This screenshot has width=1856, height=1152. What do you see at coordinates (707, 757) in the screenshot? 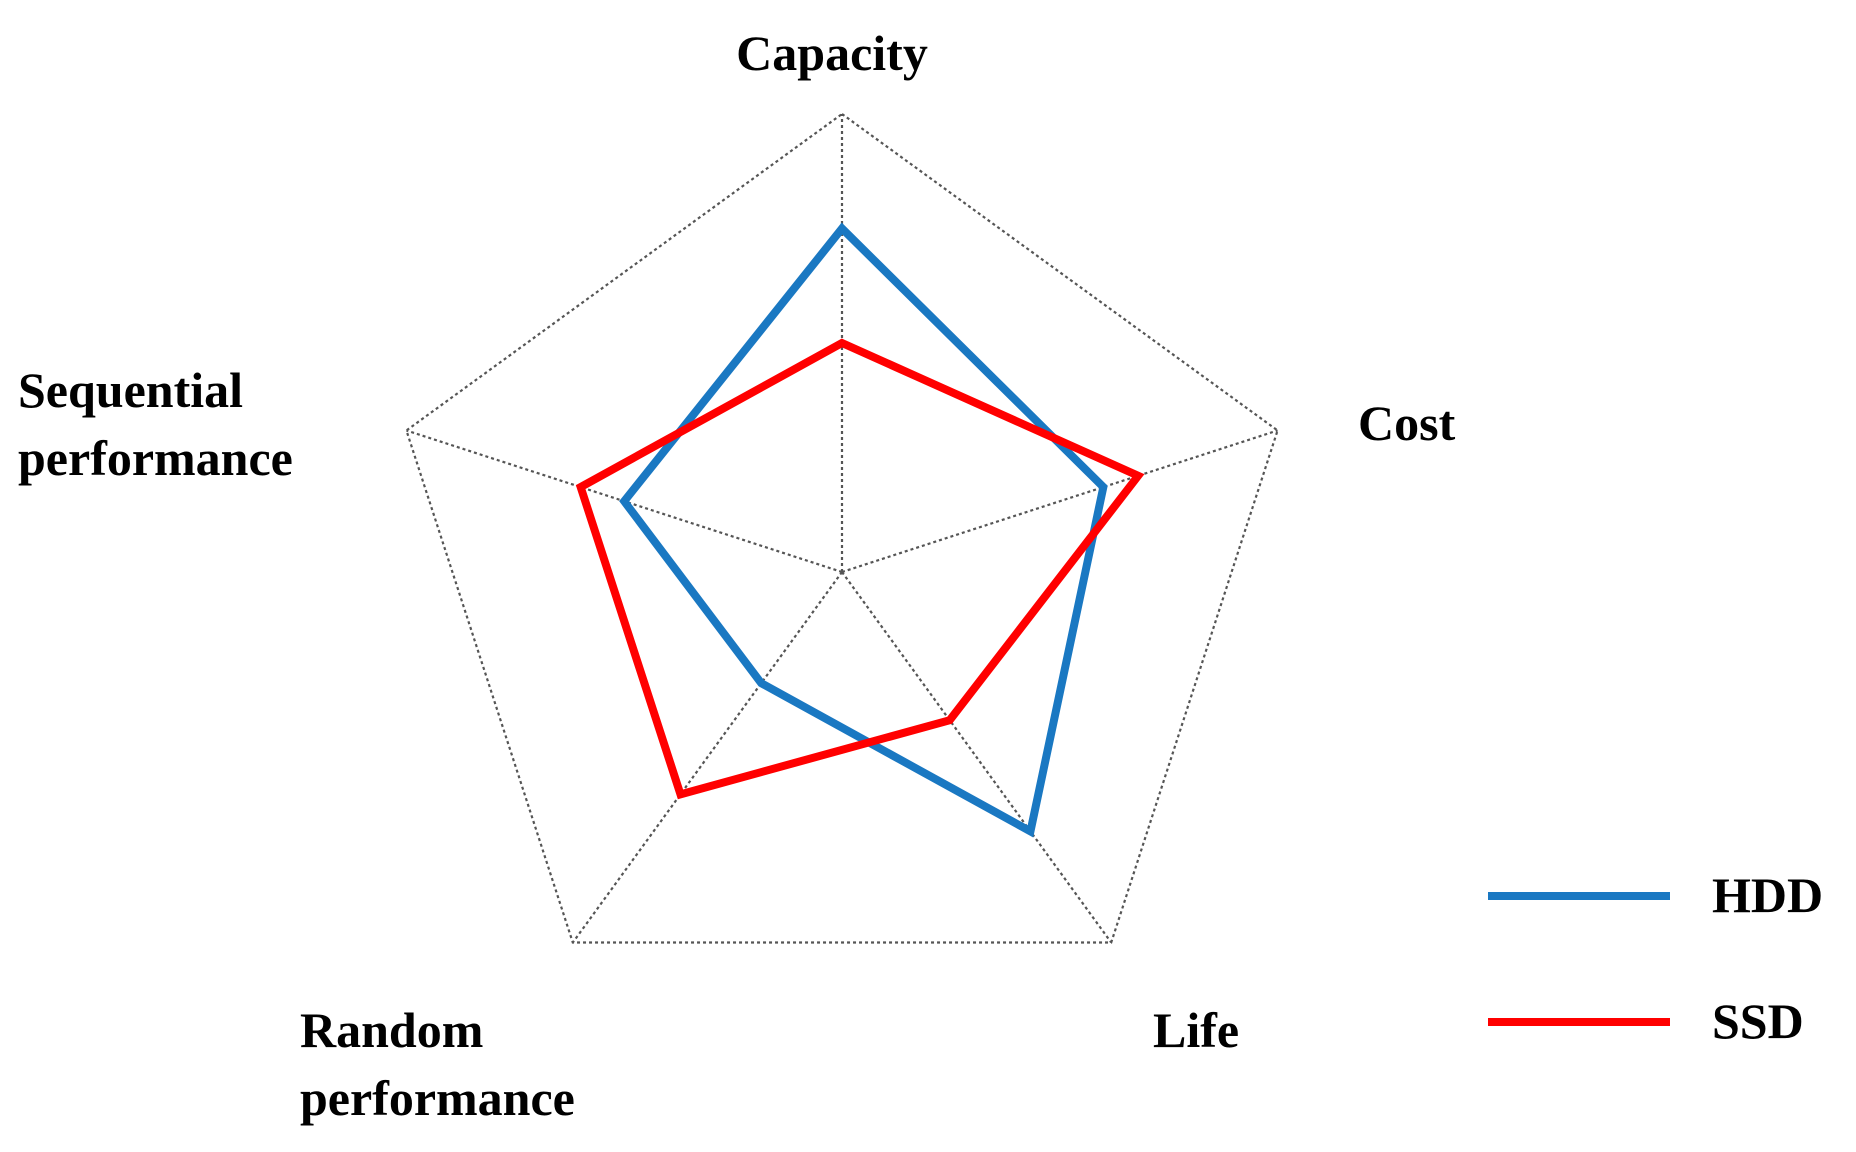
I see `axis-spoke-random` at bounding box center [707, 757].